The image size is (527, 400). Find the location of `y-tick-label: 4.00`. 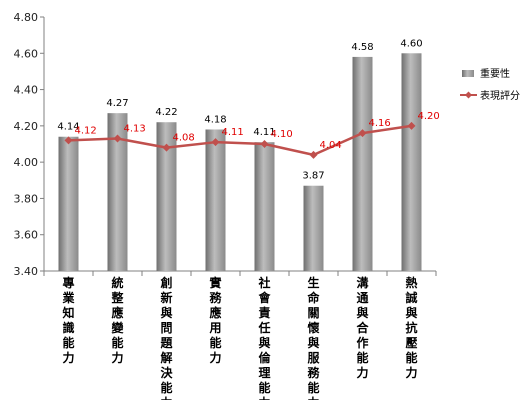

y-tick-label: 4.00 is located at coordinates (26, 162).